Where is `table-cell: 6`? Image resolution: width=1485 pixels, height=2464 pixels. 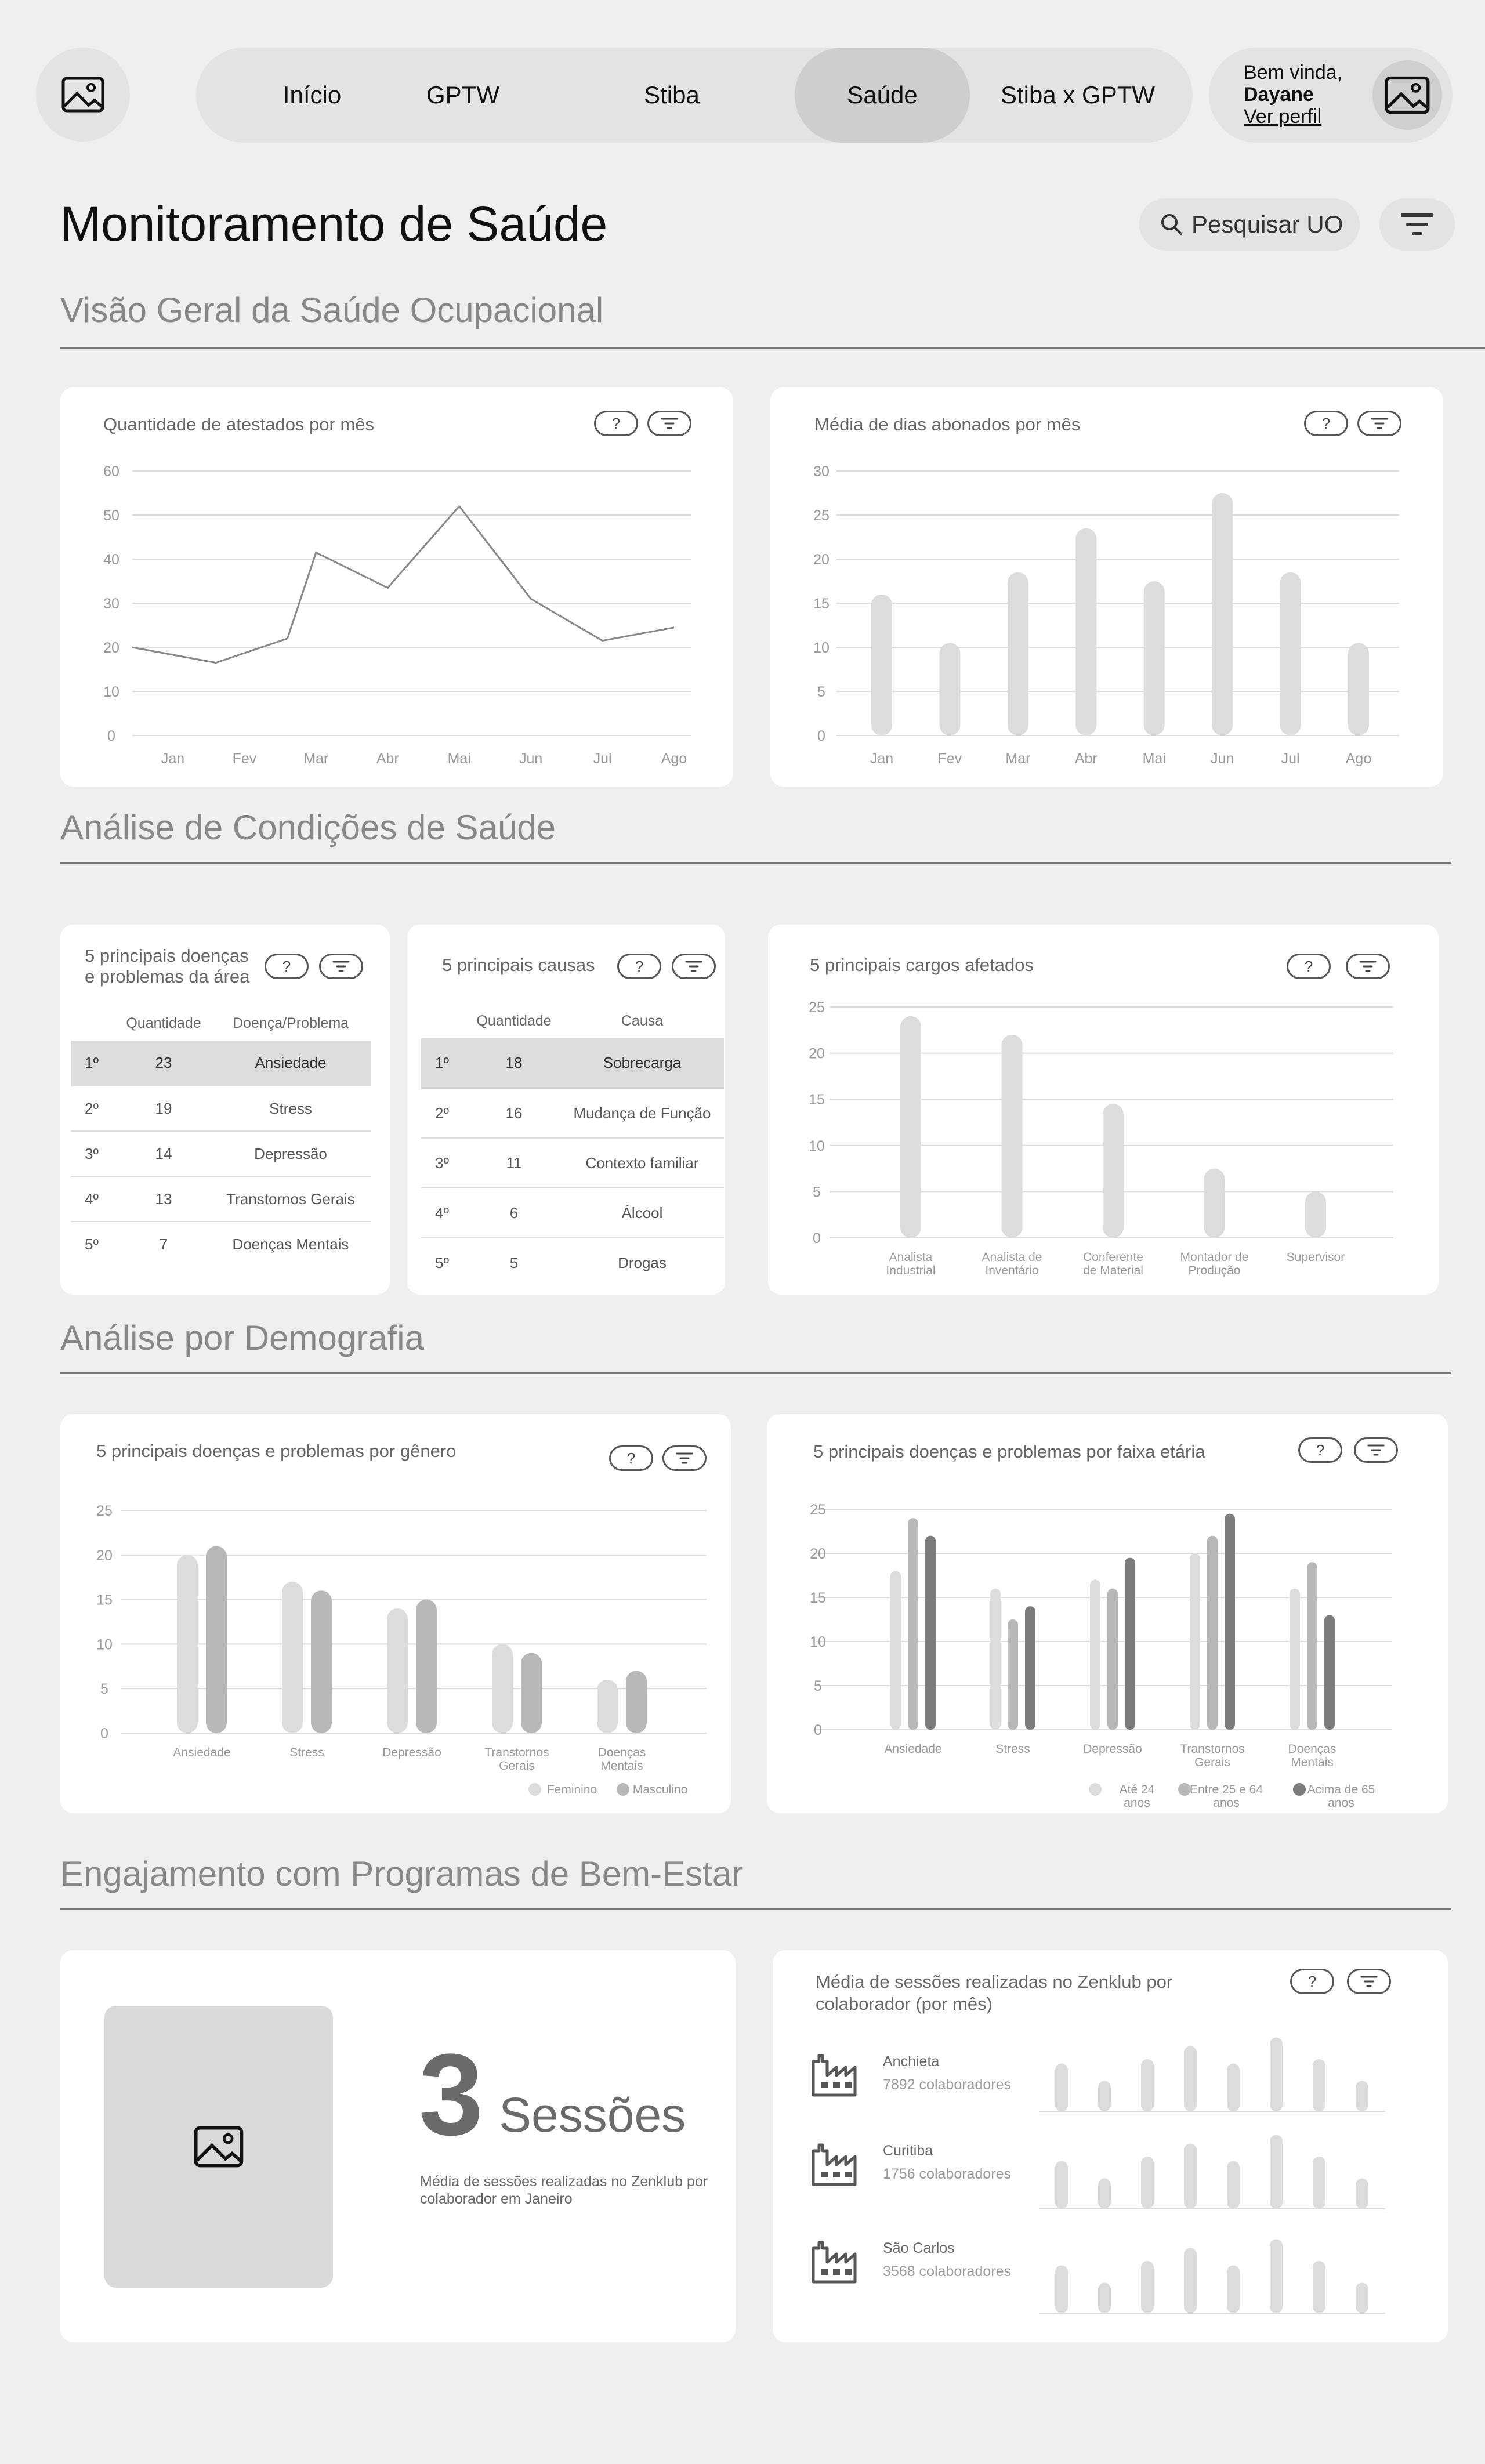
table-cell: 6 is located at coordinates (514, 1213).